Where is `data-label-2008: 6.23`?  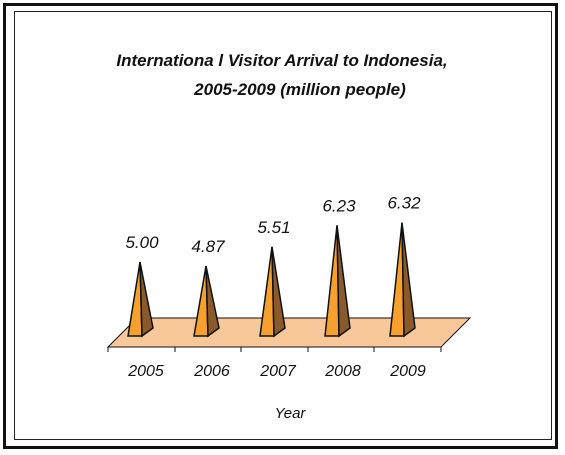 data-label-2008: 6.23 is located at coordinates (339, 205).